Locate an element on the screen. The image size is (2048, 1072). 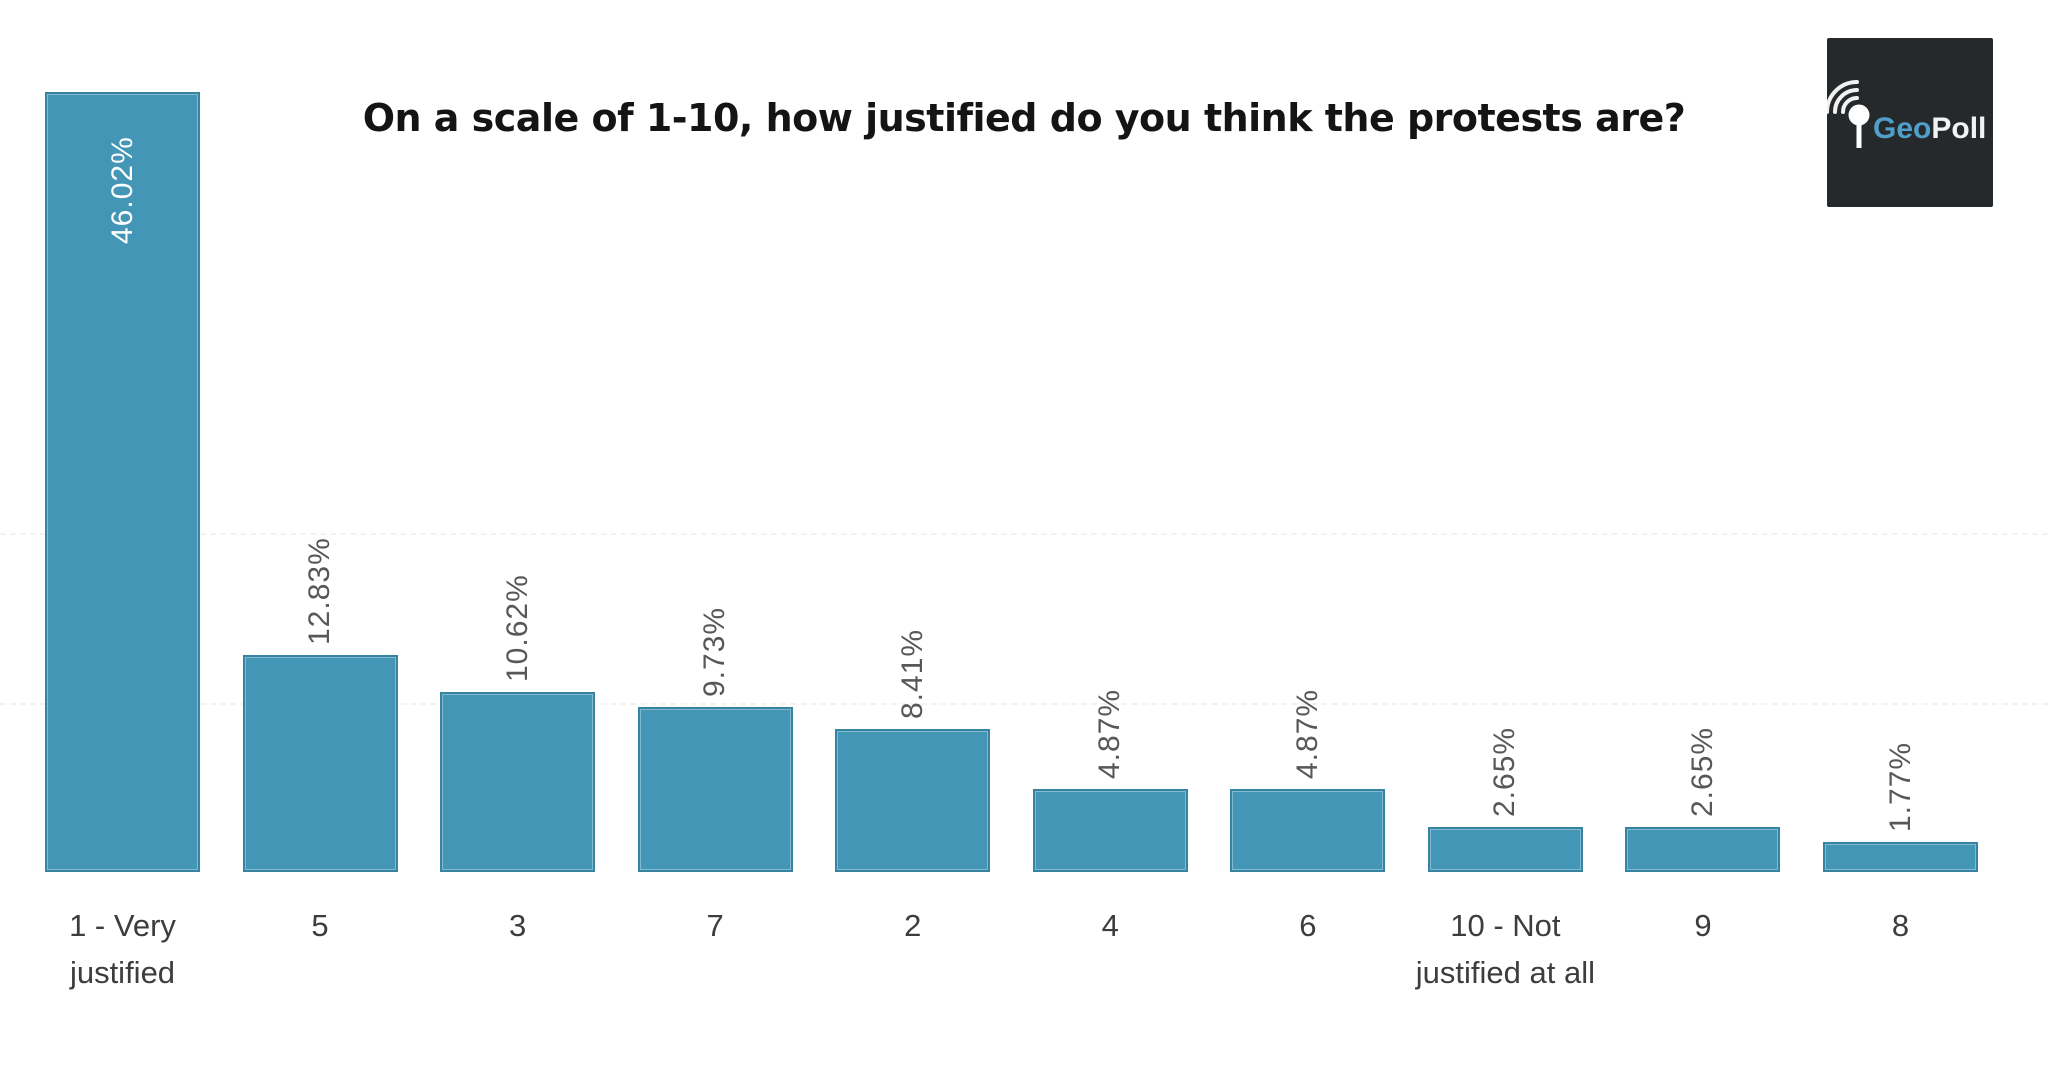
data-label: 12.83% is located at coordinates (320, 590).